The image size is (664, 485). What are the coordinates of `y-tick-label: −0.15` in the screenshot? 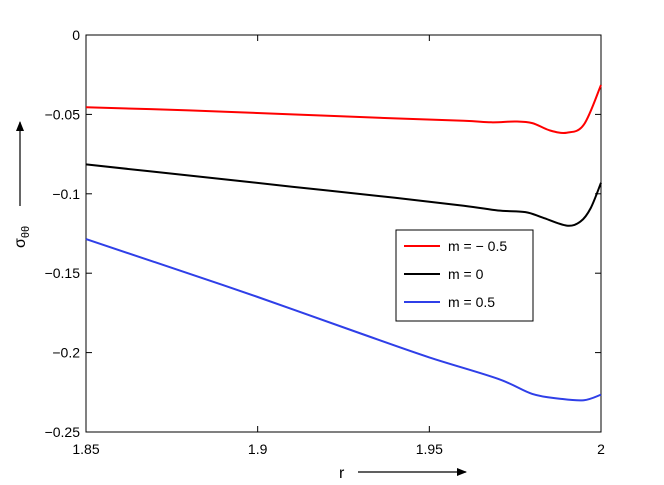 It's located at (63, 273).